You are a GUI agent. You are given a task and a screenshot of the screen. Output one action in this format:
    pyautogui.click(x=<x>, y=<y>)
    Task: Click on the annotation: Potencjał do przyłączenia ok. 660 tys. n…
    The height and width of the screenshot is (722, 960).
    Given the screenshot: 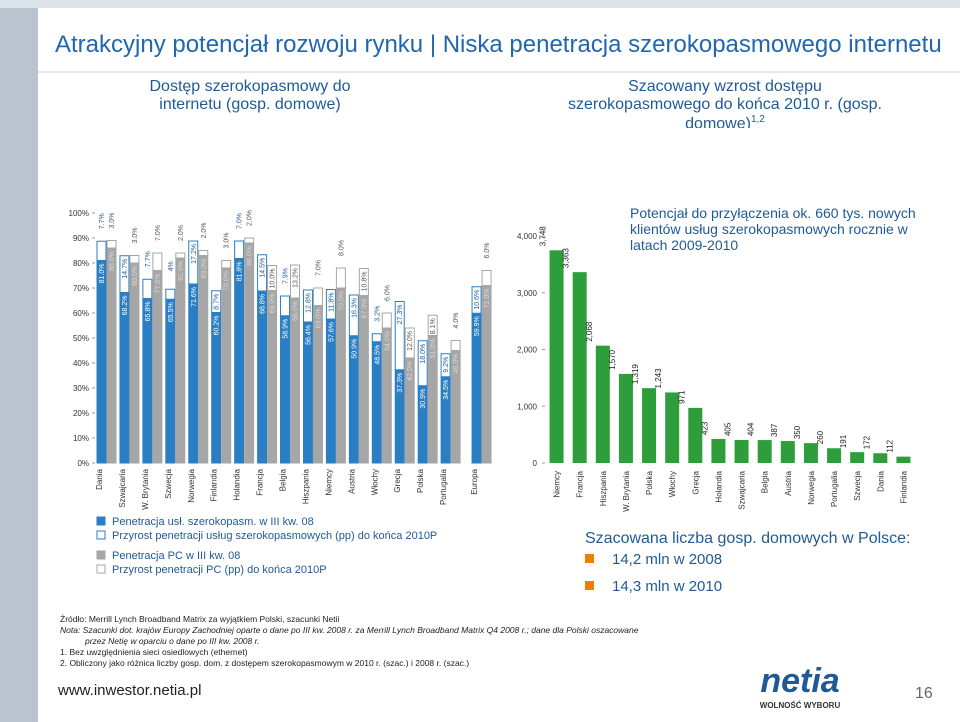 What is the action you would take?
    pyautogui.click(x=773, y=229)
    